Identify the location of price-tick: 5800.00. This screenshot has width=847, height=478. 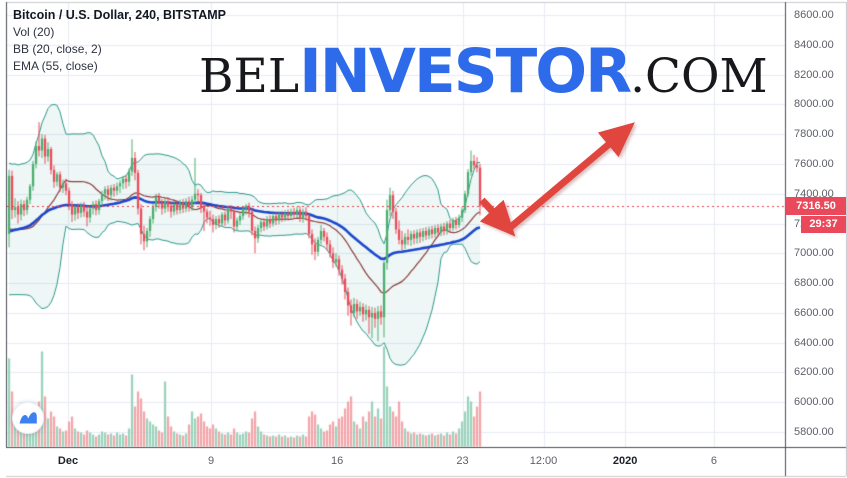
(814, 432).